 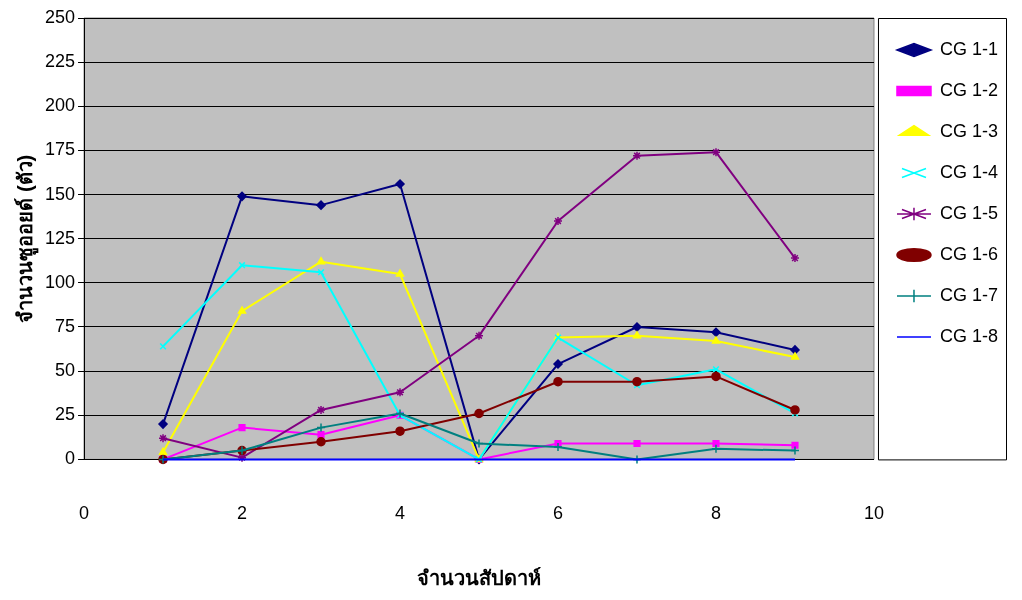 What do you see at coordinates (479, 577) in the screenshot?
I see `x-axis-title: จำนวนสัปดาห์` at bounding box center [479, 577].